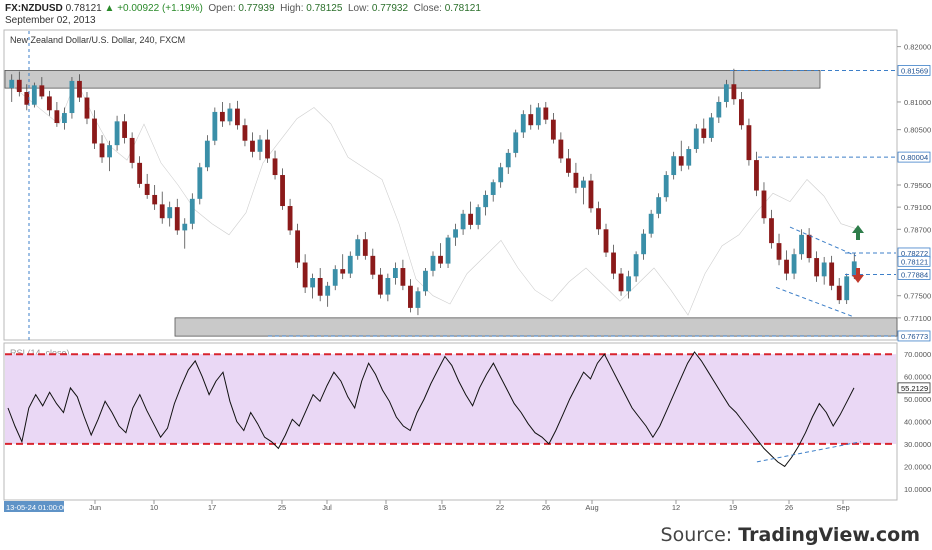 The image size is (932, 550). I want to click on last-price: 0.78121, so click(83, 8).